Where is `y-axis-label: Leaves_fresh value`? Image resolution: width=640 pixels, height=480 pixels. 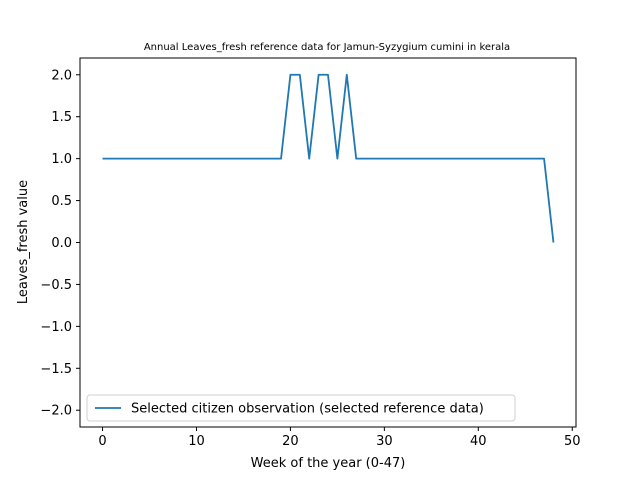
y-axis-label: Leaves_fresh value is located at coordinates (23, 242).